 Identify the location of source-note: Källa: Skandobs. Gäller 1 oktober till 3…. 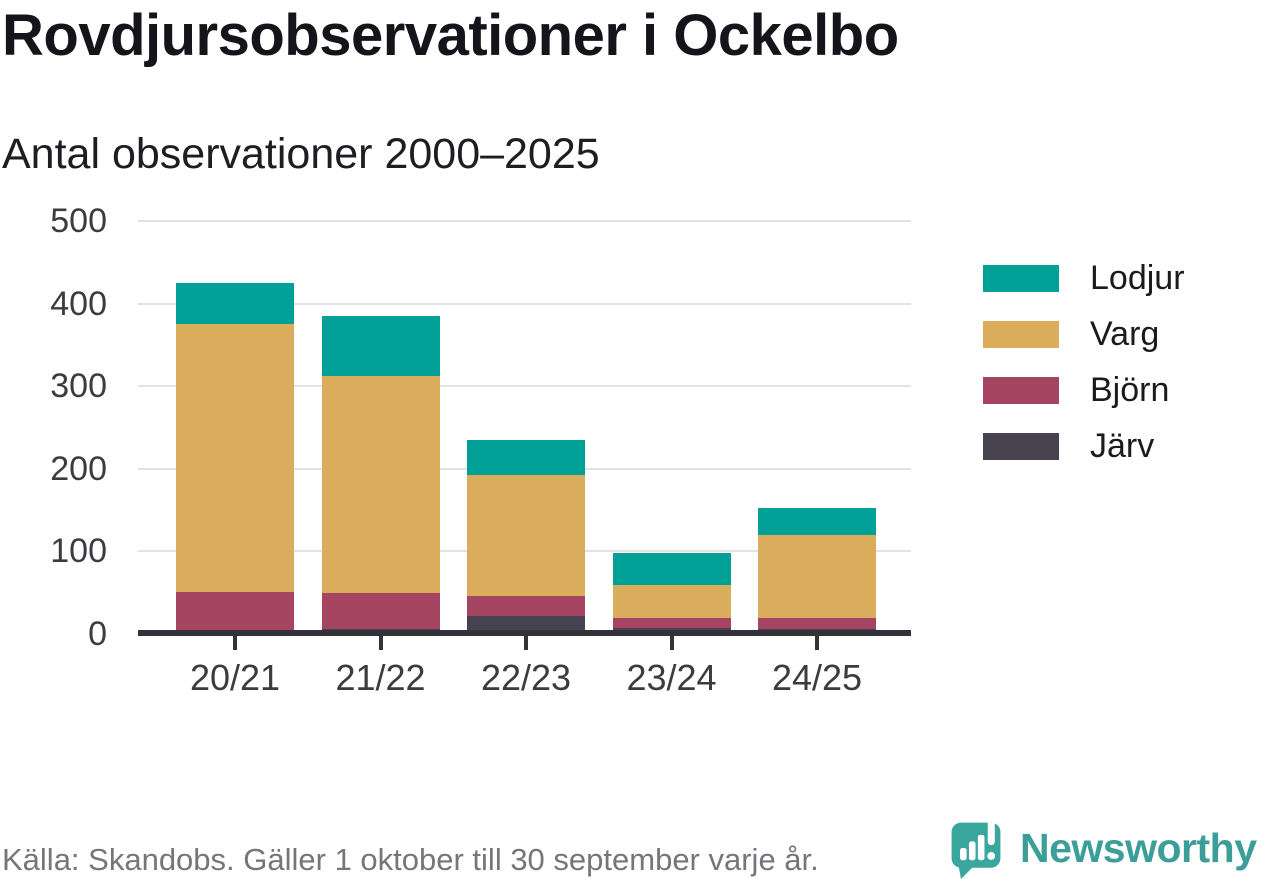
(410, 859).